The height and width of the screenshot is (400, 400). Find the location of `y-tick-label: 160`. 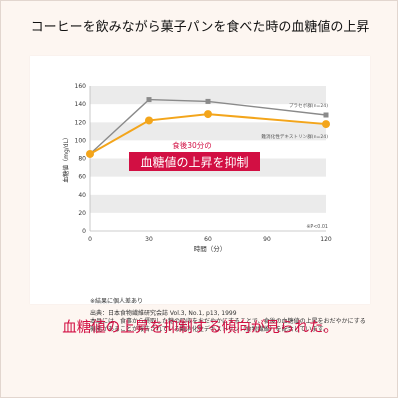

y-tick-label: 160 is located at coordinates (81, 86).